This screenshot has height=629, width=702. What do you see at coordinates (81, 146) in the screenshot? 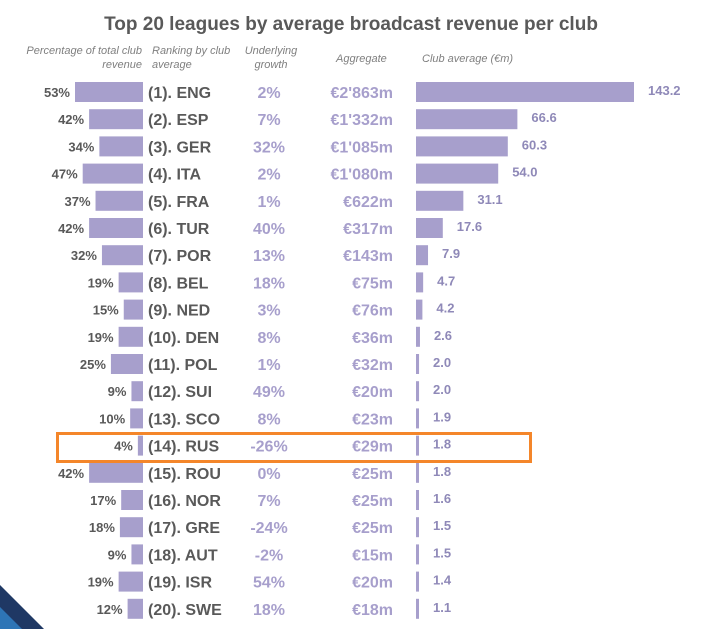
I see `pct-label: 34%` at bounding box center [81, 146].